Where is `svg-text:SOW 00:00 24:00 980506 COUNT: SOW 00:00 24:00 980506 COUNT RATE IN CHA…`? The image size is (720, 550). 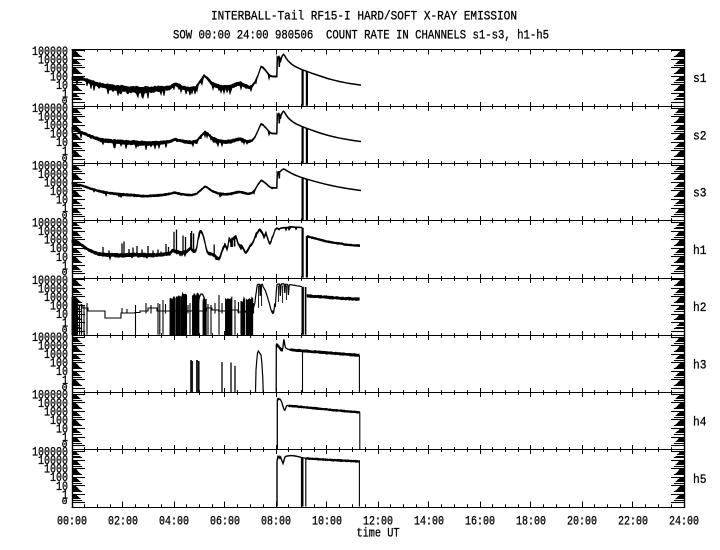
svg-text:SOW 00:00 24:00 980506 COUNT: SOW 00:00 24:00 980506 COUNT RATE IN CHA… is located at coordinates (361, 35).